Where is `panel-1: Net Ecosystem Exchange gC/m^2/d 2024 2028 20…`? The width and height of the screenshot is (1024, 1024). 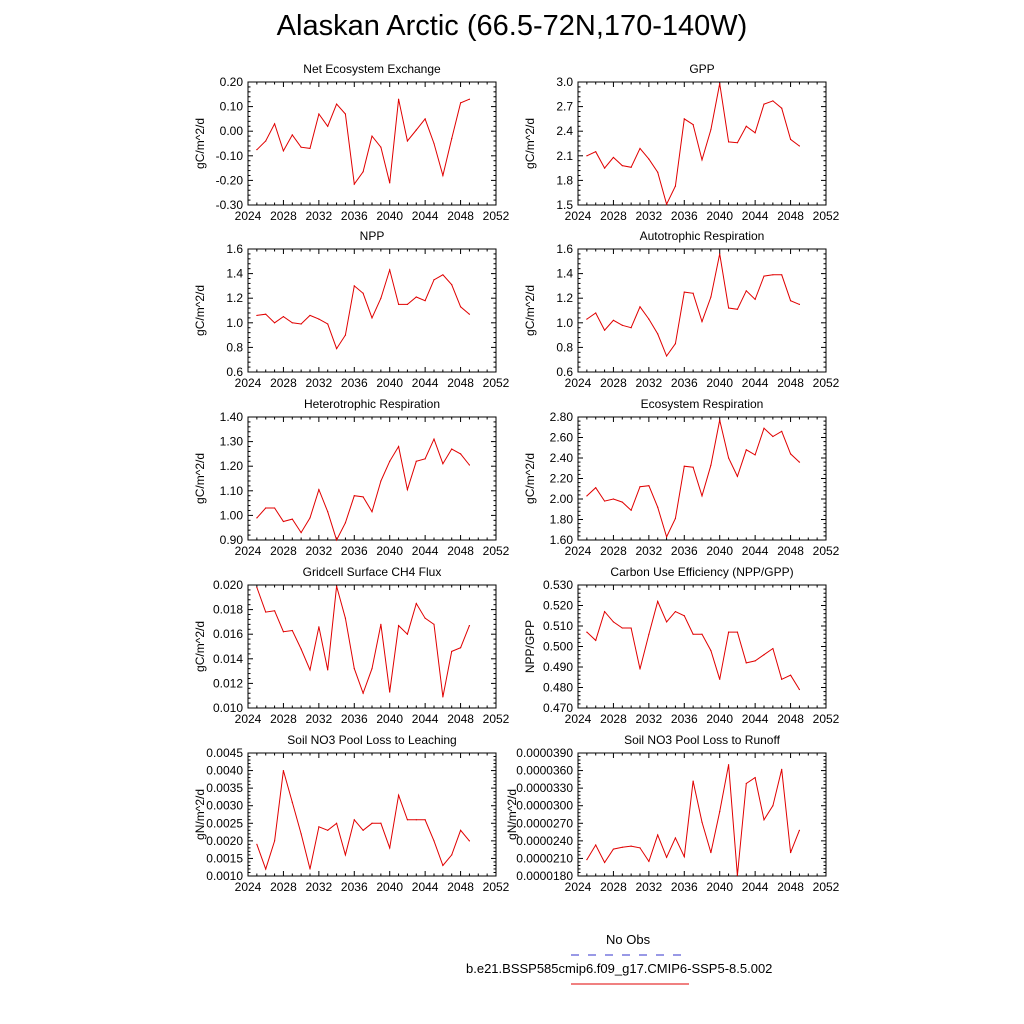
panel-1: Net Ecosystem Exchange gC/m^2/d 2024 2028 20… is located at coordinates (351, 142).